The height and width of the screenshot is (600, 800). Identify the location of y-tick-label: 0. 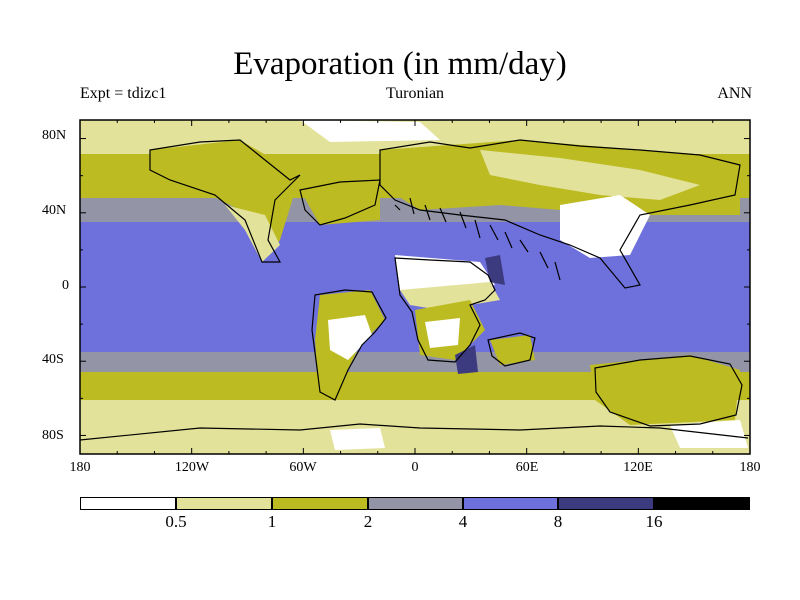
(65, 285).